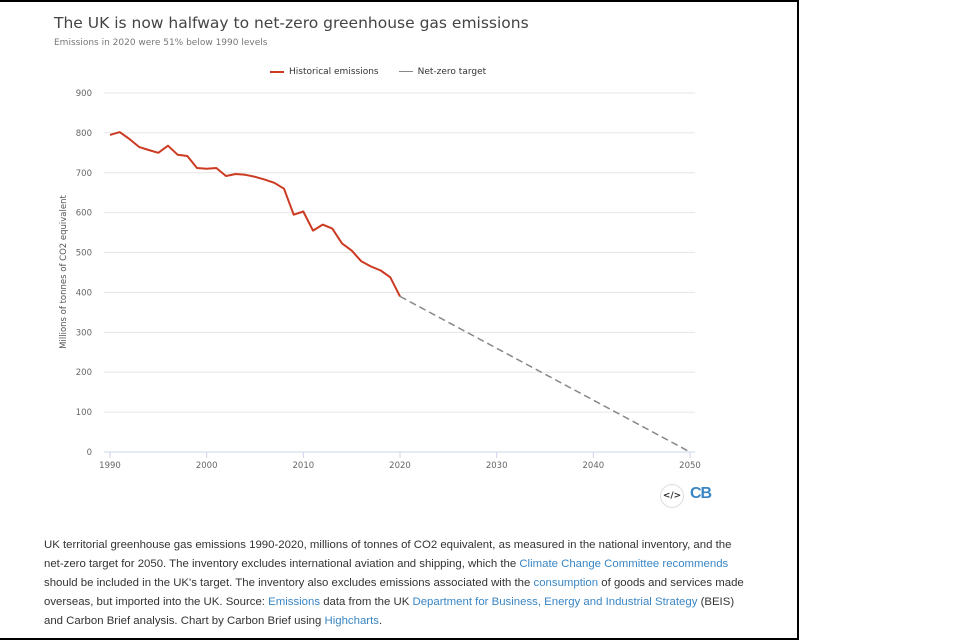 The image size is (960, 640). I want to click on carbon-brief-logo: CB, so click(701, 493).